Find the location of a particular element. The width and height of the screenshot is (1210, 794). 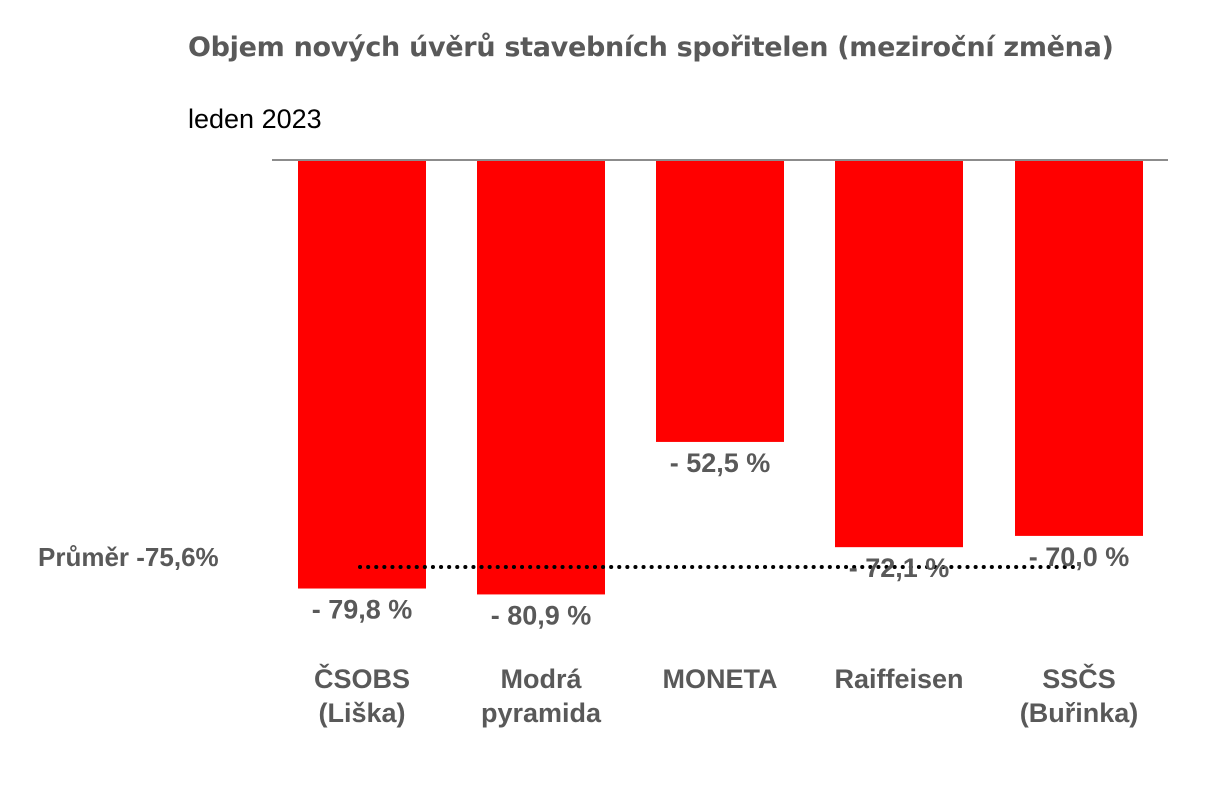

category-label: MONETA is located at coordinates (720, 679).